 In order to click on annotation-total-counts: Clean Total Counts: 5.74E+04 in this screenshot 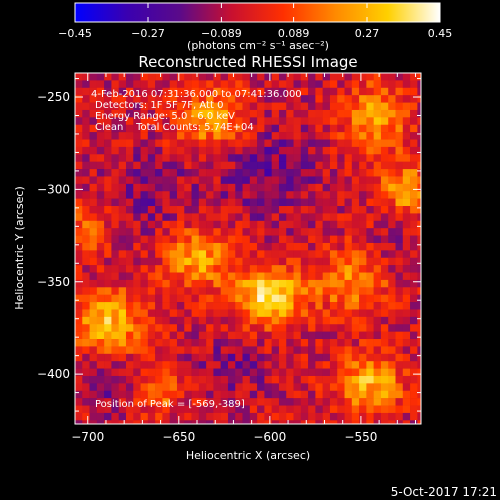, I will do `click(174, 127)`.